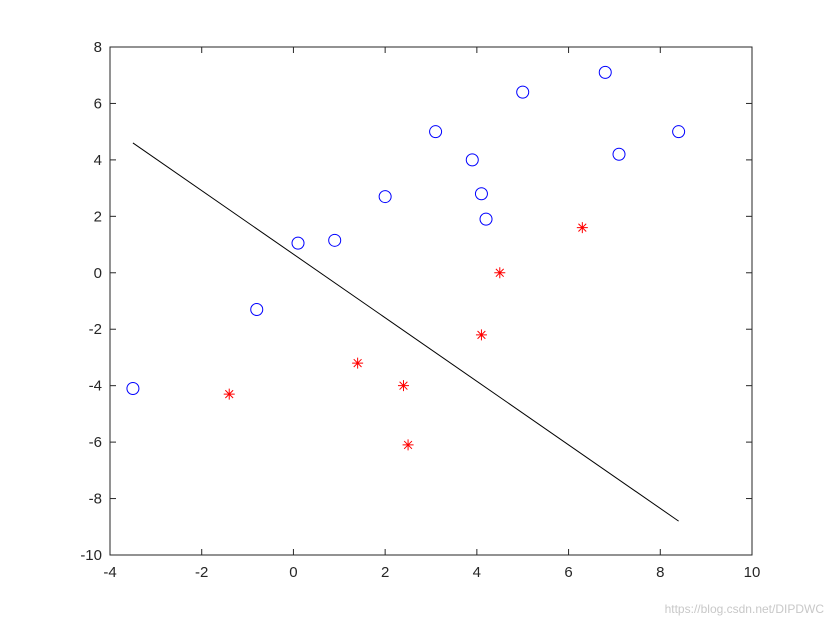 The width and height of the screenshot is (832, 624). Describe the element at coordinates (293, 572) in the screenshot. I see `x-tick-label: 0` at that location.